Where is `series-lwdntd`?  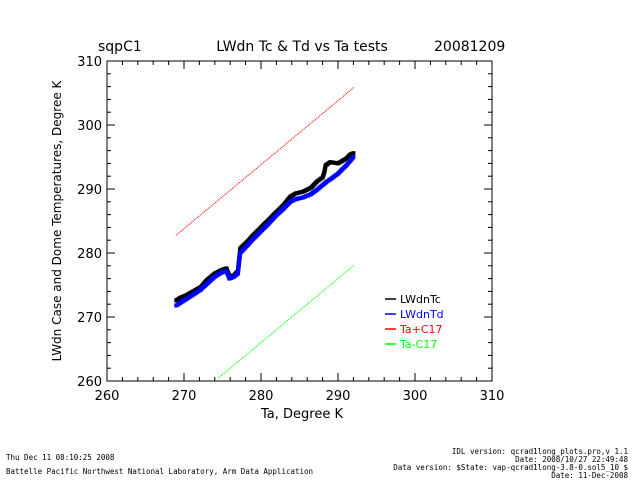 series-lwdntd is located at coordinates (265, 231).